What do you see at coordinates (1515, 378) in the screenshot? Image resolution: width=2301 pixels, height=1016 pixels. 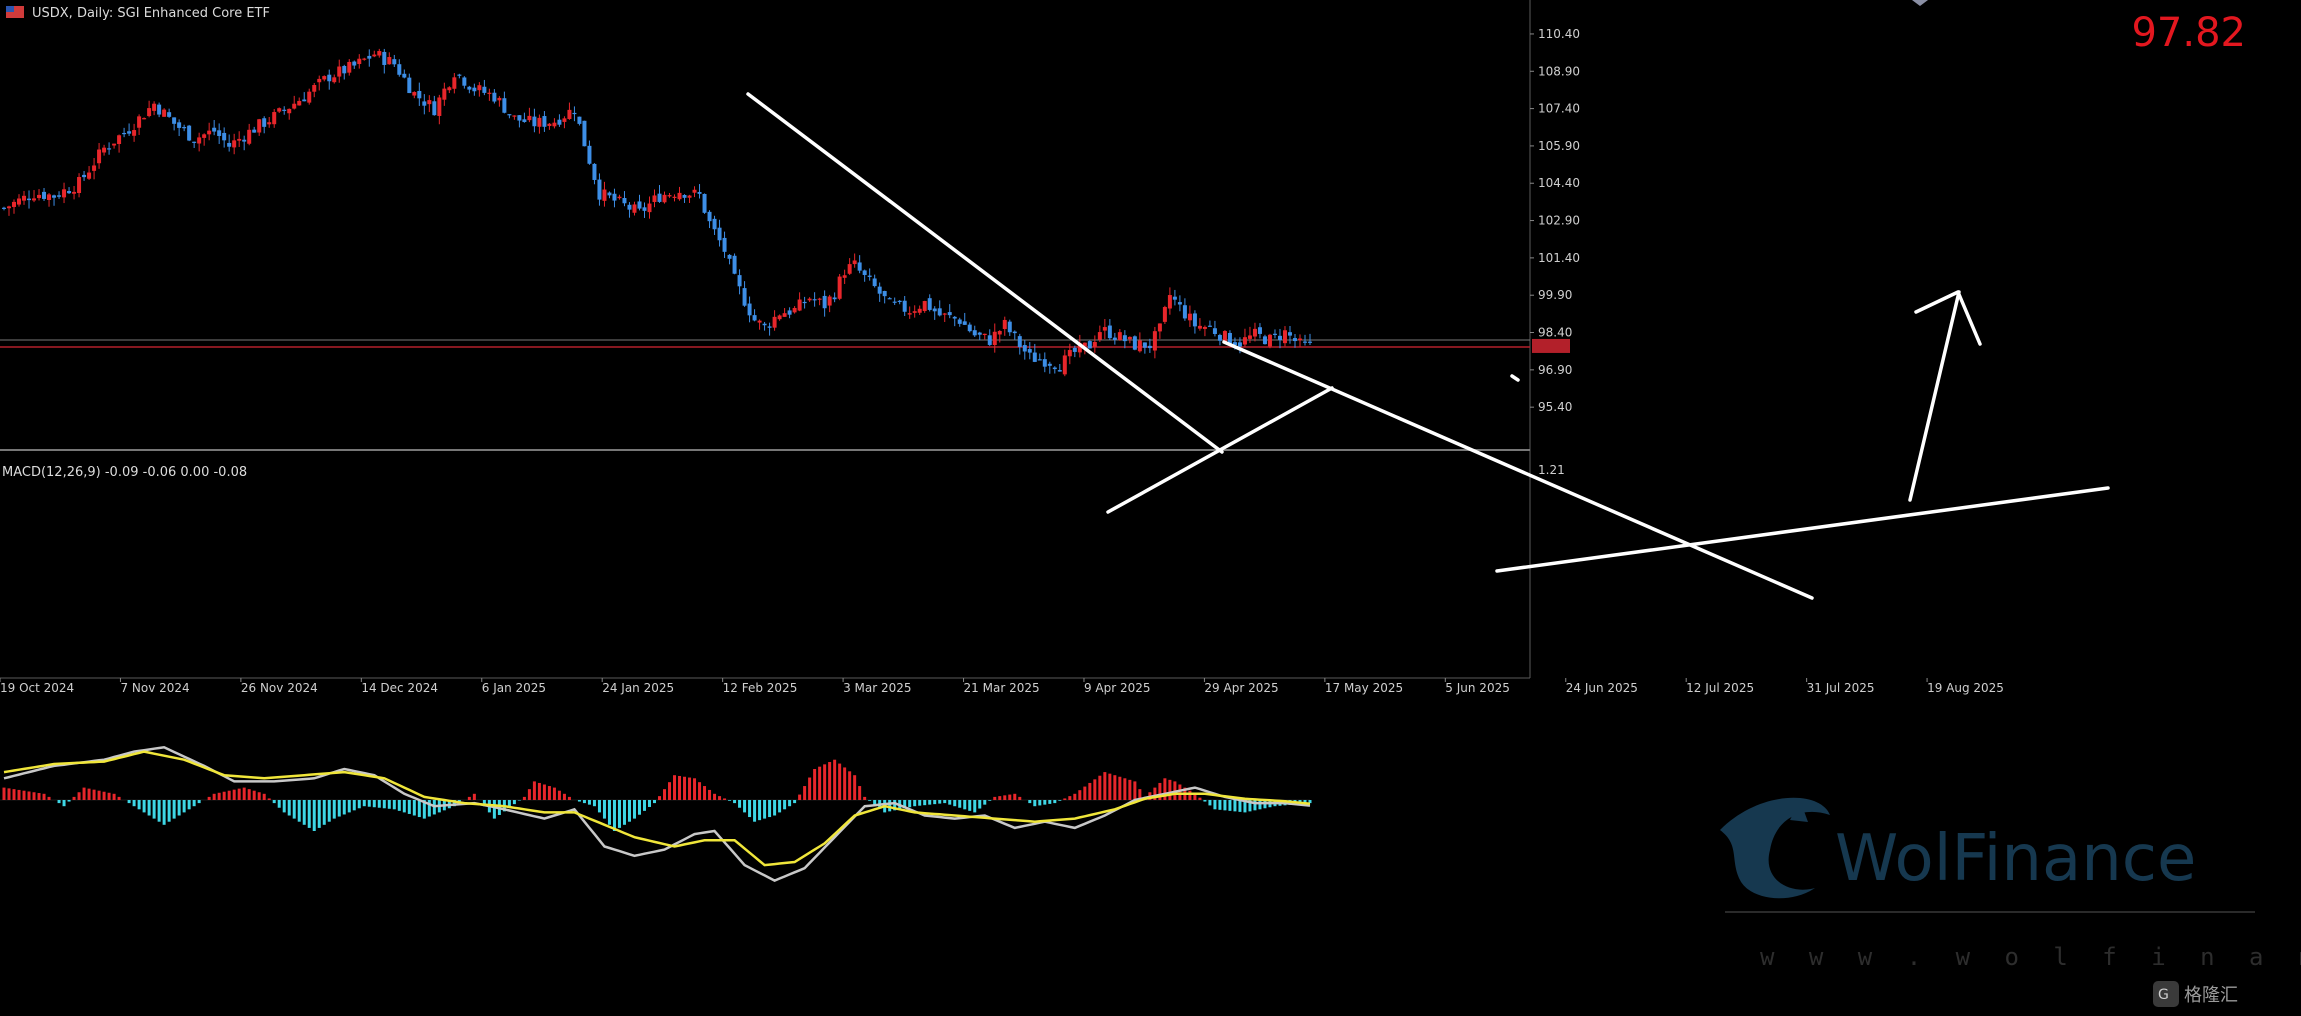 I see `trendline-mark` at bounding box center [1515, 378].